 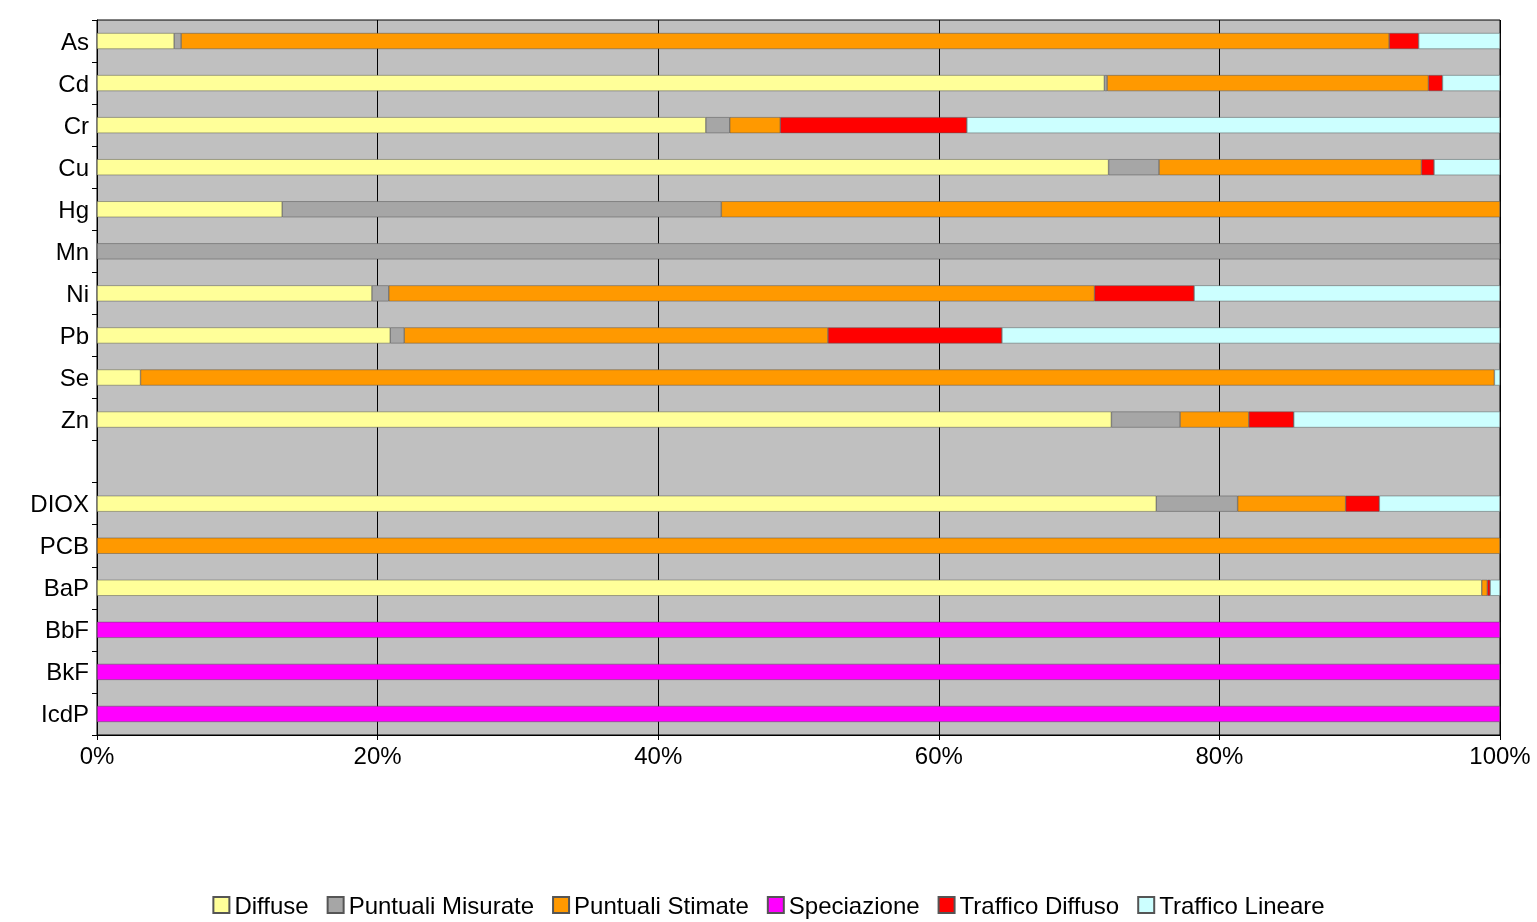 What do you see at coordinates (854, 905) in the screenshot?
I see `legend-label: Speciazione` at bounding box center [854, 905].